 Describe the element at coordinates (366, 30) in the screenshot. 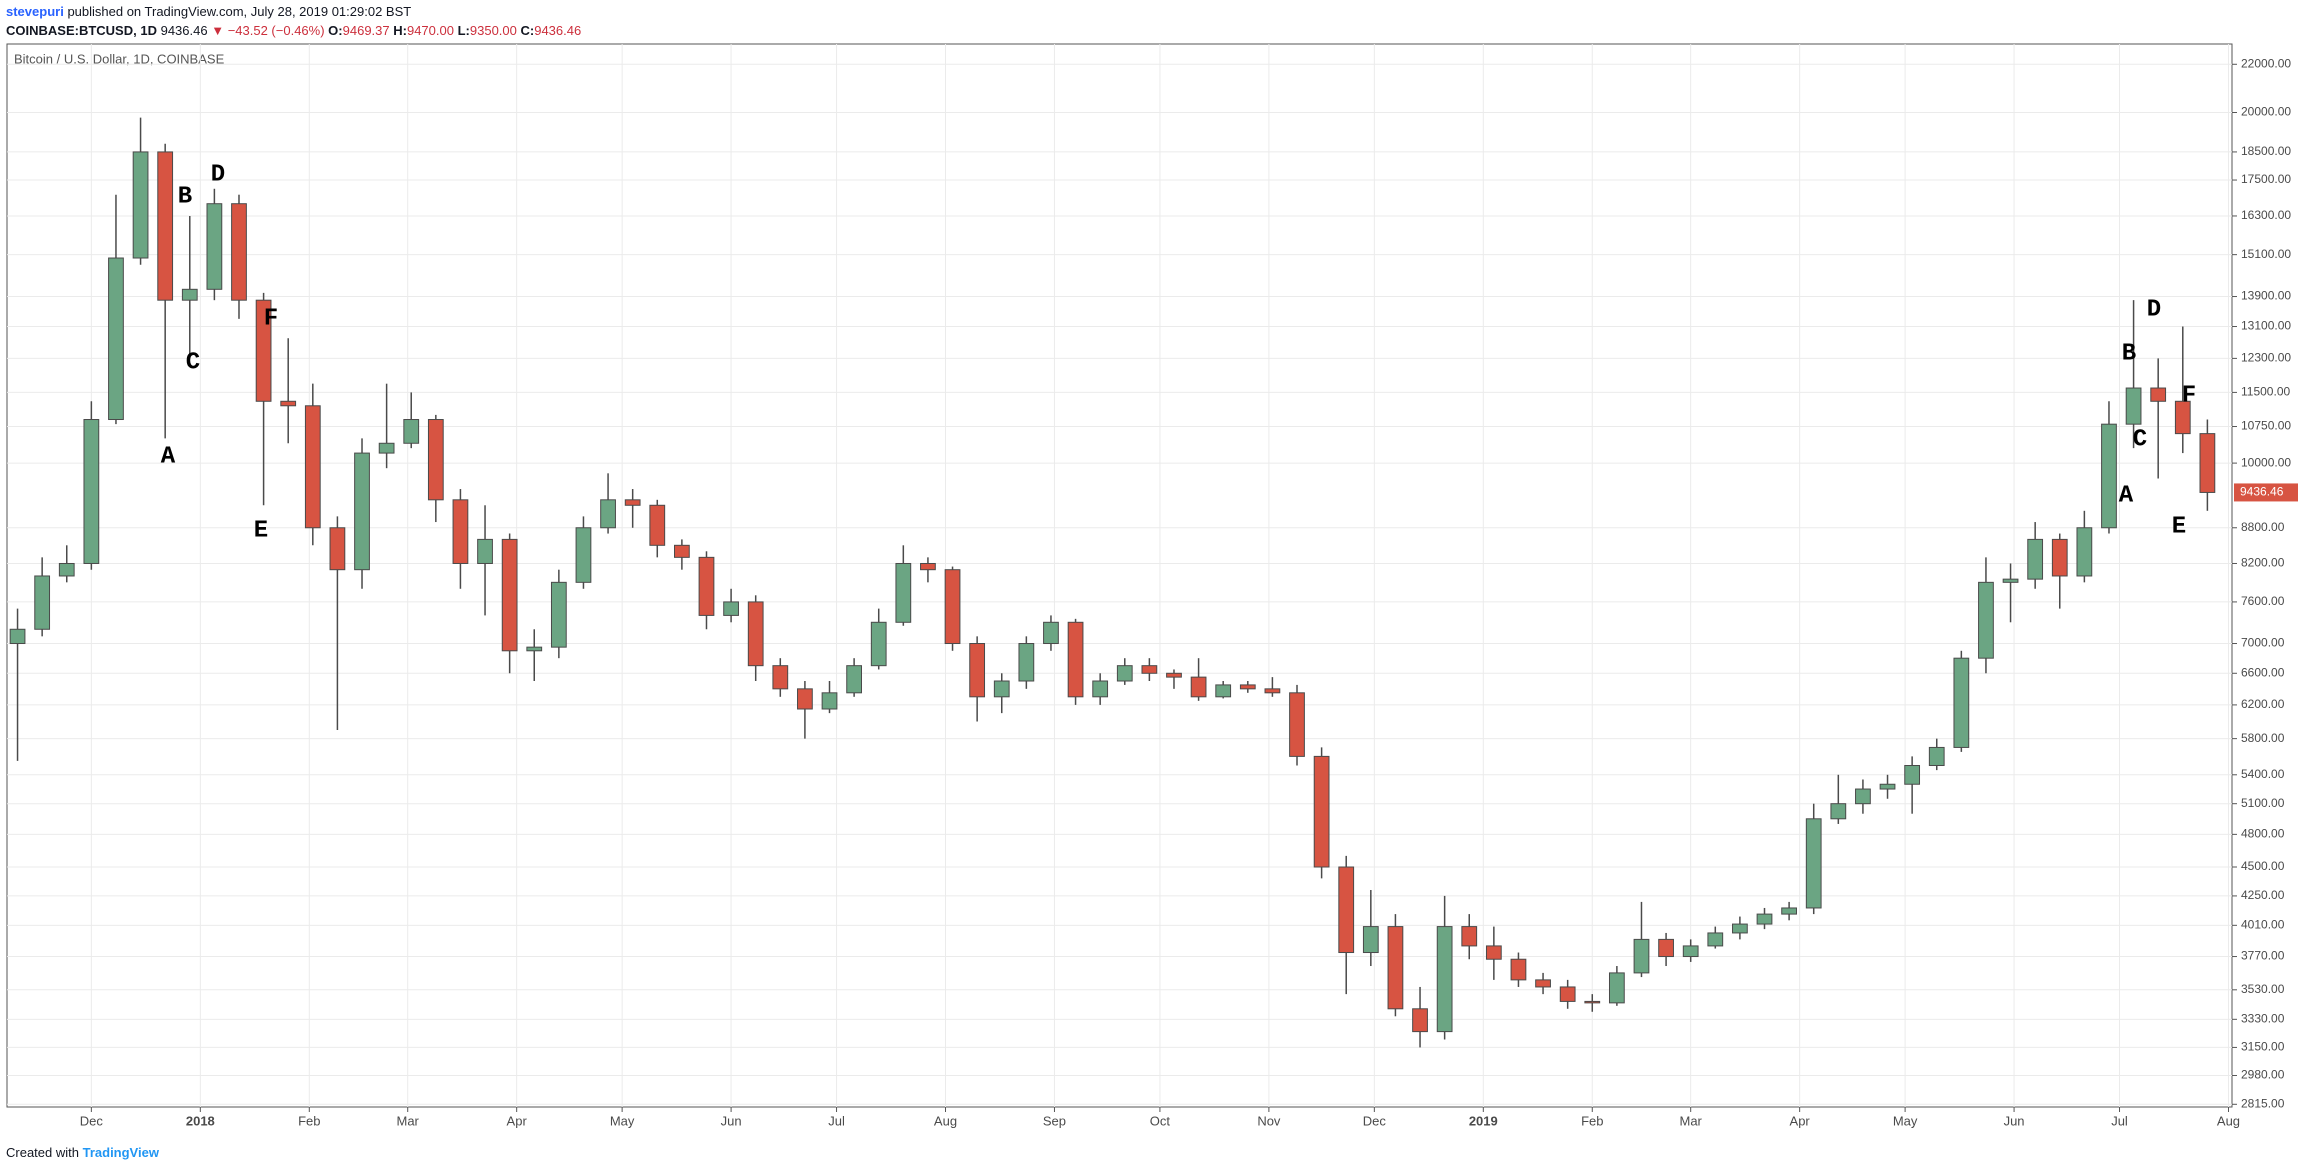

I see `o: 9469.37` at that location.